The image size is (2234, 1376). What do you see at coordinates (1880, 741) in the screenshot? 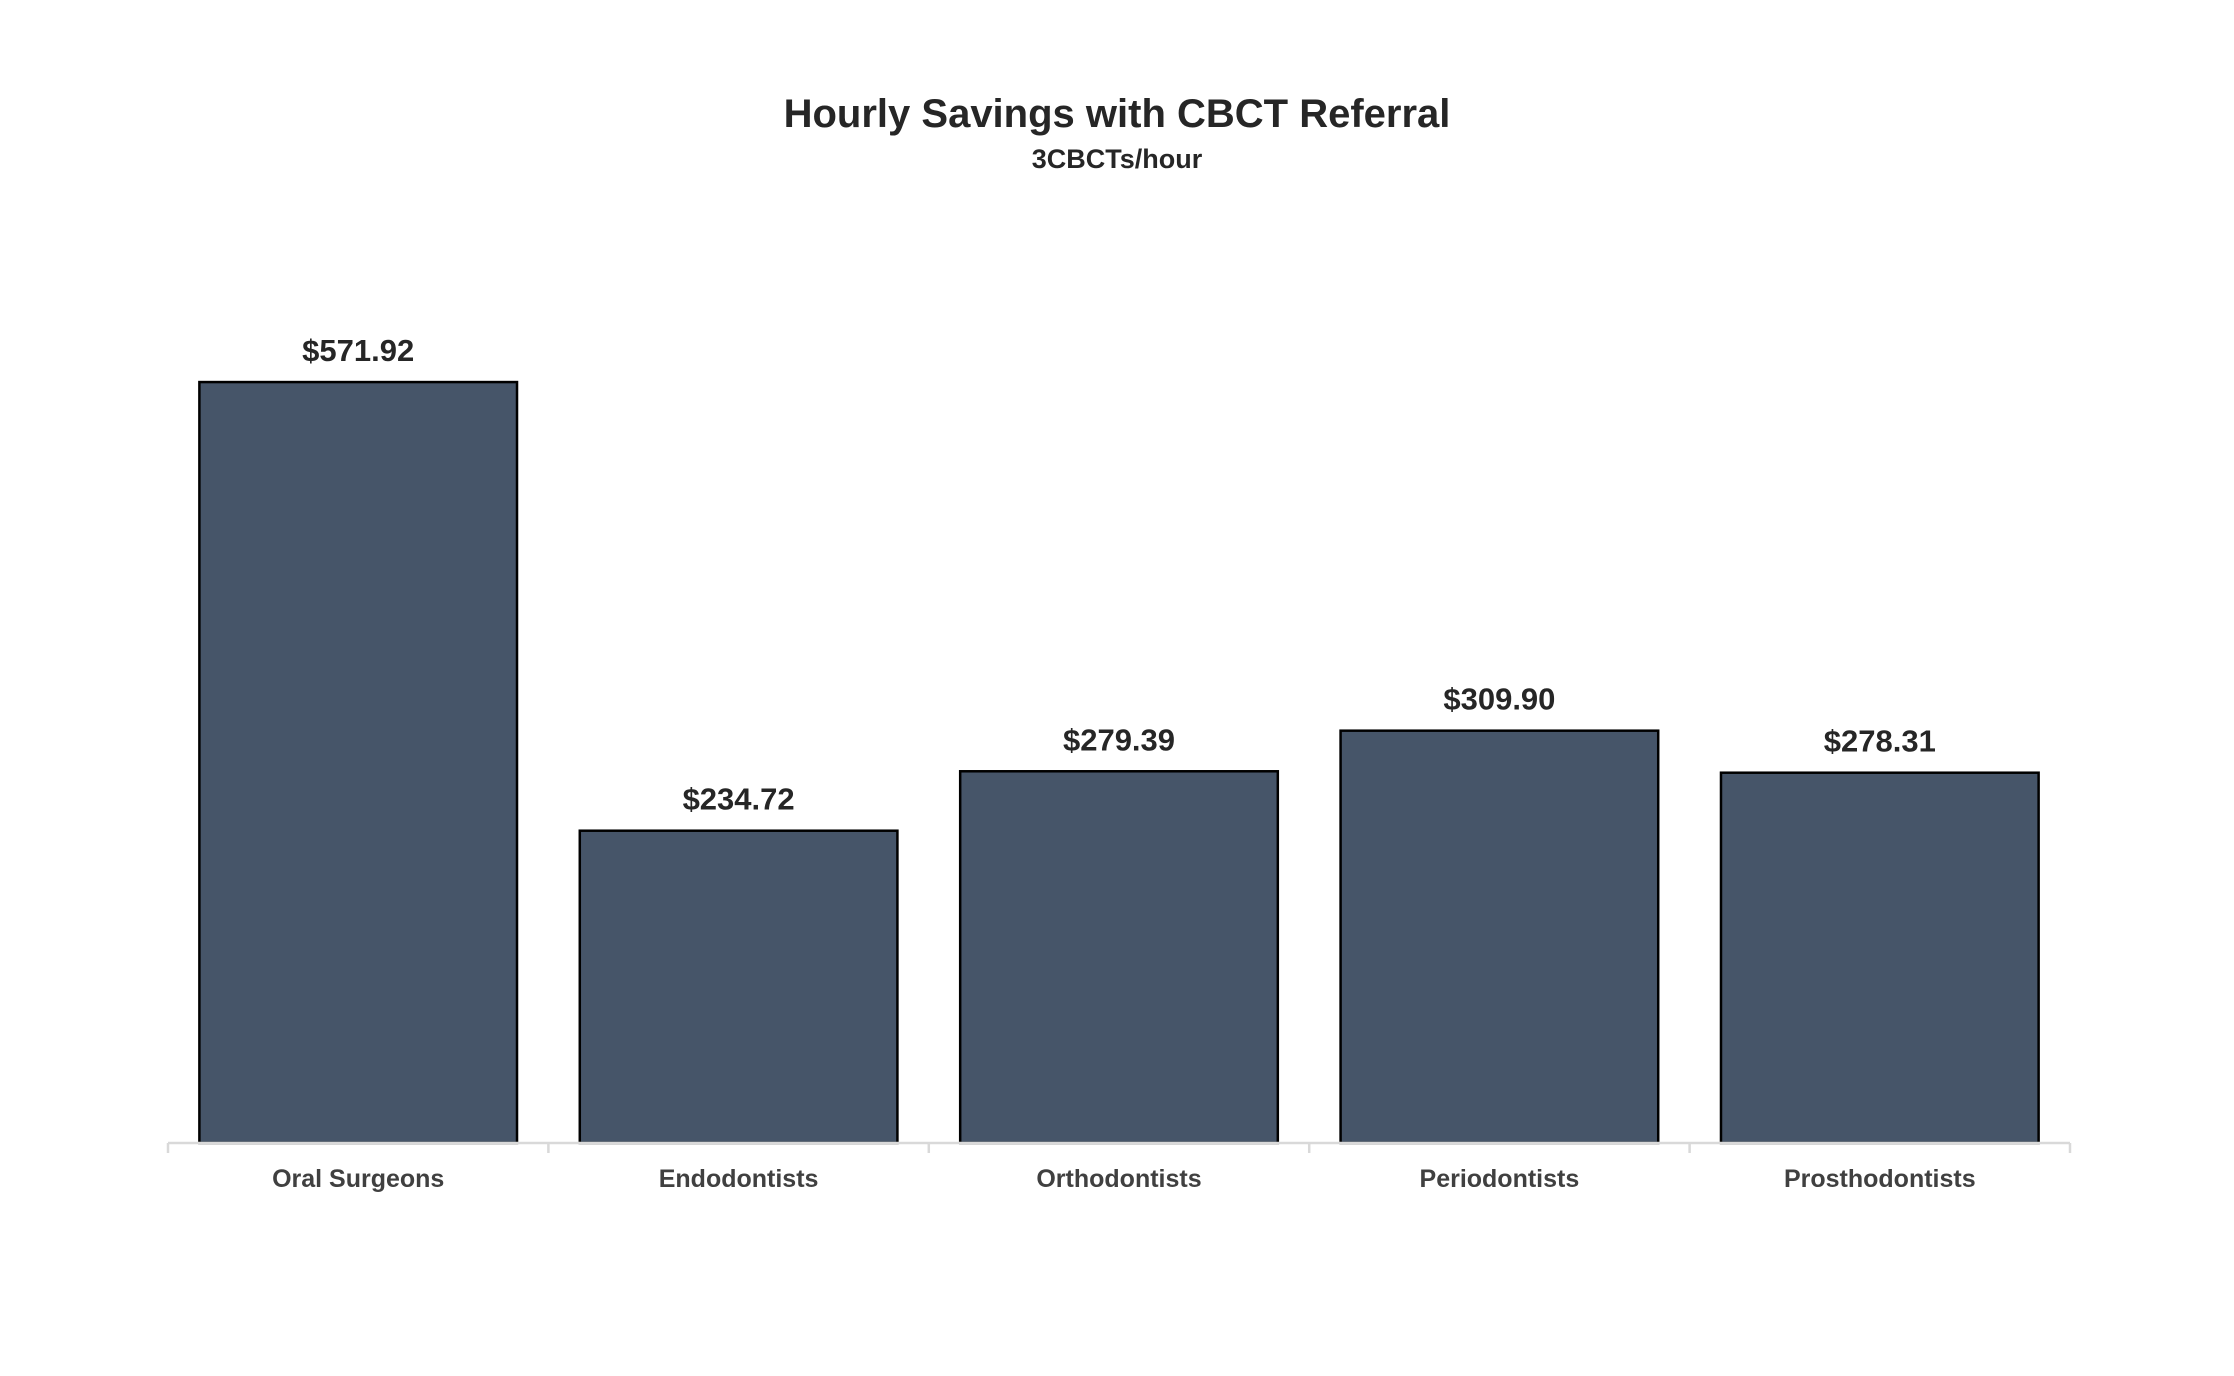
I see `data-label: $278.31` at bounding box center [1880, 741].